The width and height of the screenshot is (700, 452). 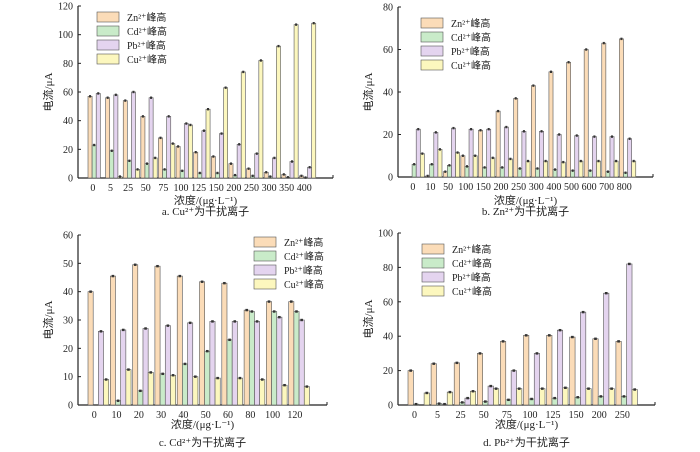 I want to click on legend-label: Cu²⁺峰高, so click(x=471, y=65).